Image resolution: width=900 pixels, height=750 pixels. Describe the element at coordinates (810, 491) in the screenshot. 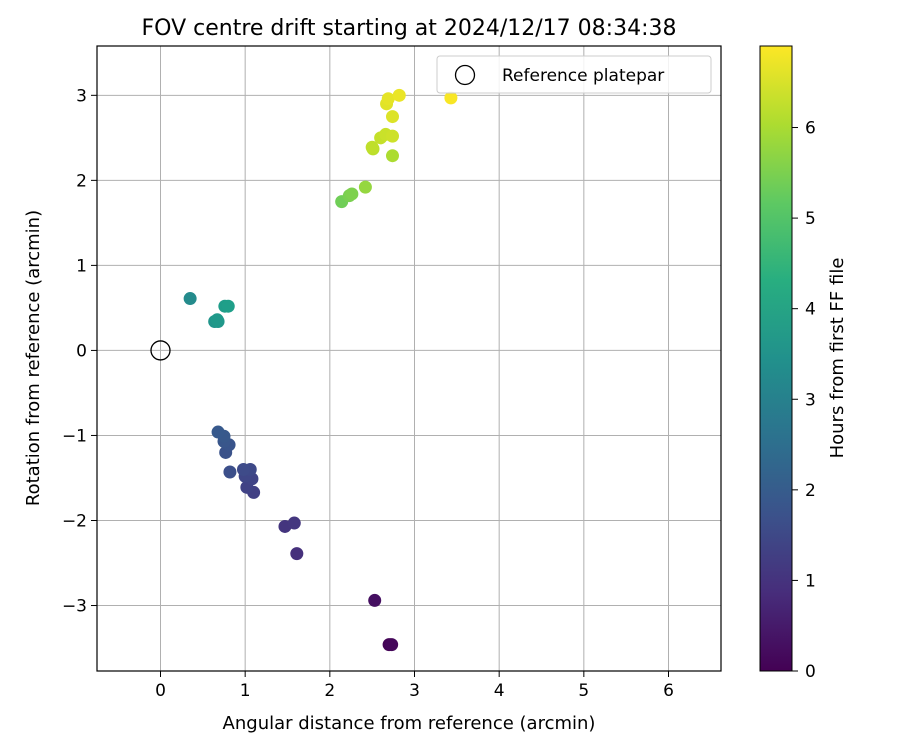

I see `colorbar-tick-label: 2` at that location.